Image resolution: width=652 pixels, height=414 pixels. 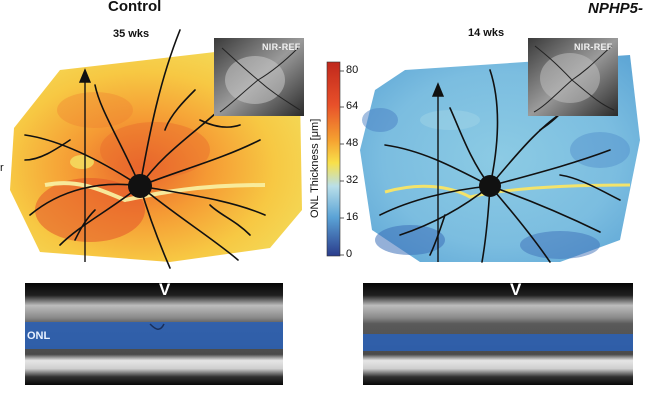 What do you see at coordinates (352, 217) in the screenshot?
I see `colorbar-tick-16: 16` at bounding box center [352, 217].